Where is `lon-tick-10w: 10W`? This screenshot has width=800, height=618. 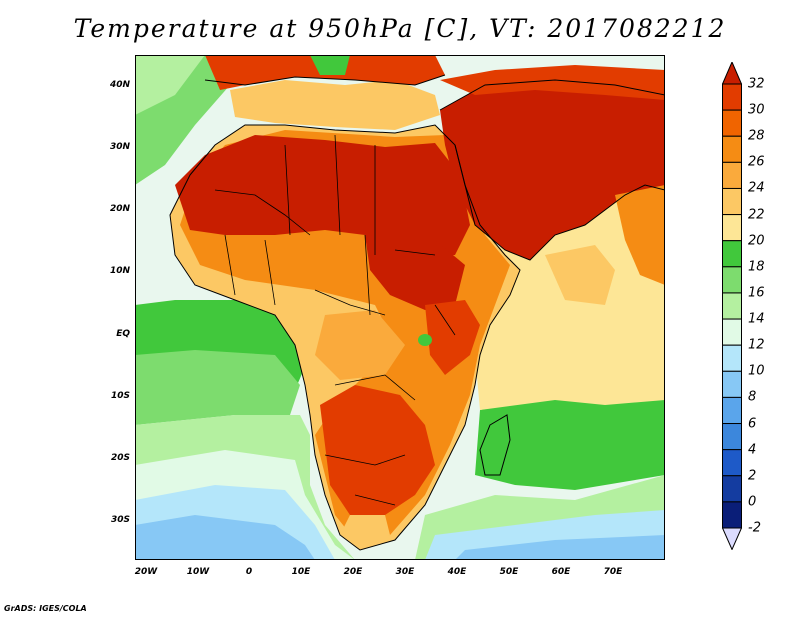 lon-tick-10w: 10W is located at coordinates (198, 572).